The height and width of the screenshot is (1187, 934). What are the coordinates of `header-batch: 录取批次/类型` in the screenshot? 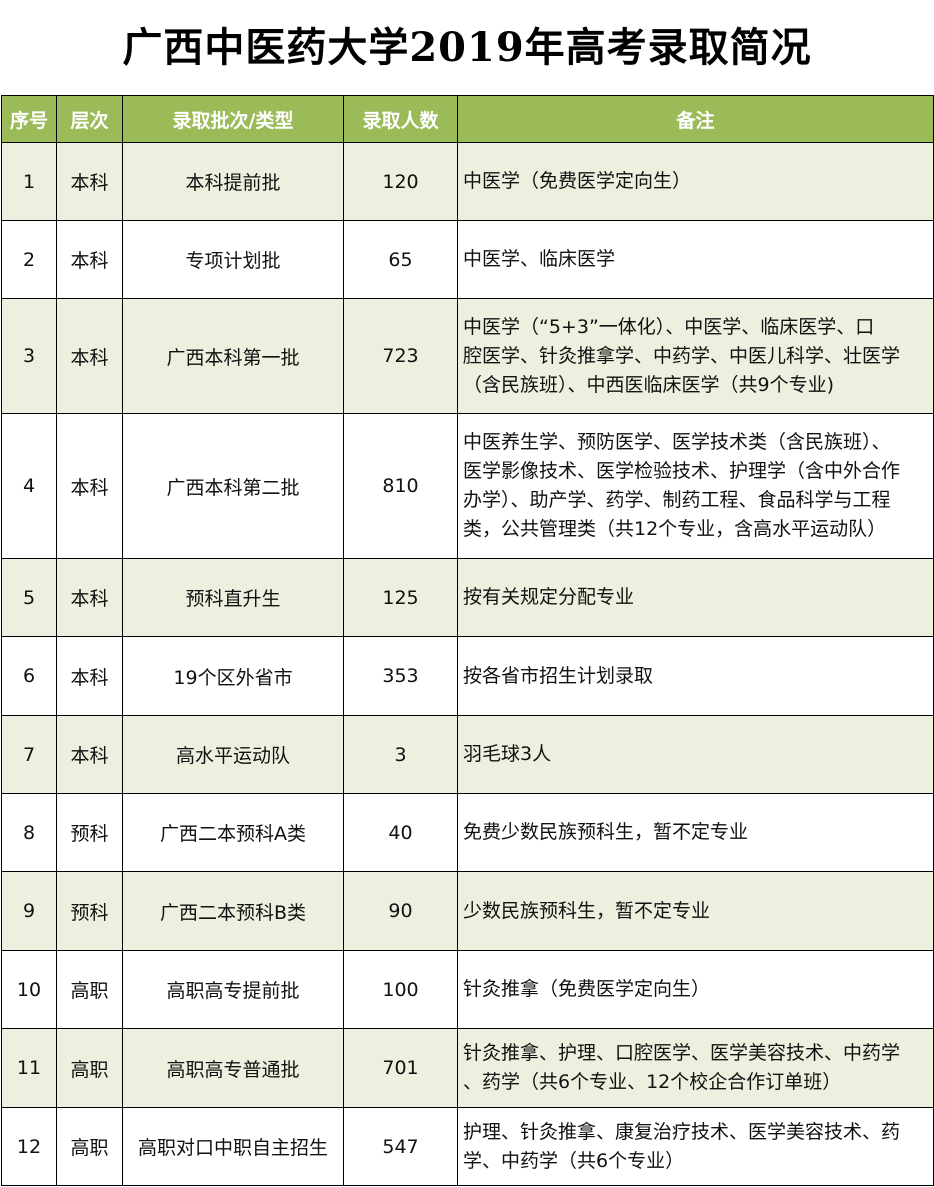 It's located at (233, 119).